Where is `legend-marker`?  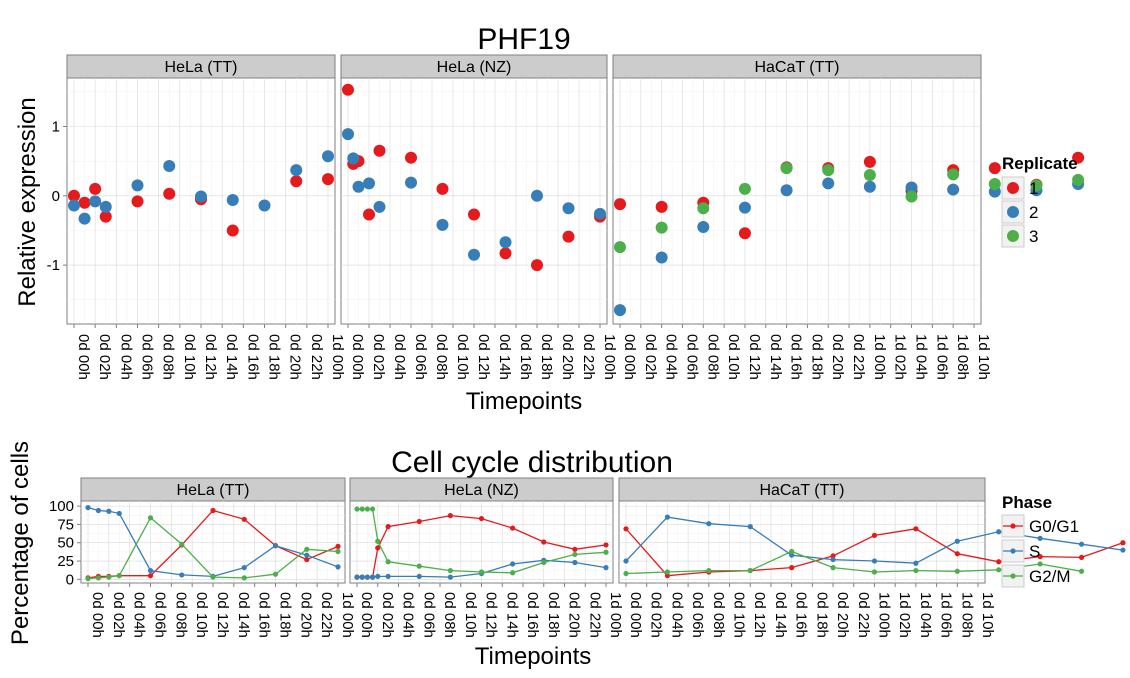
legend-marker is located at coordinates (1013, 212).